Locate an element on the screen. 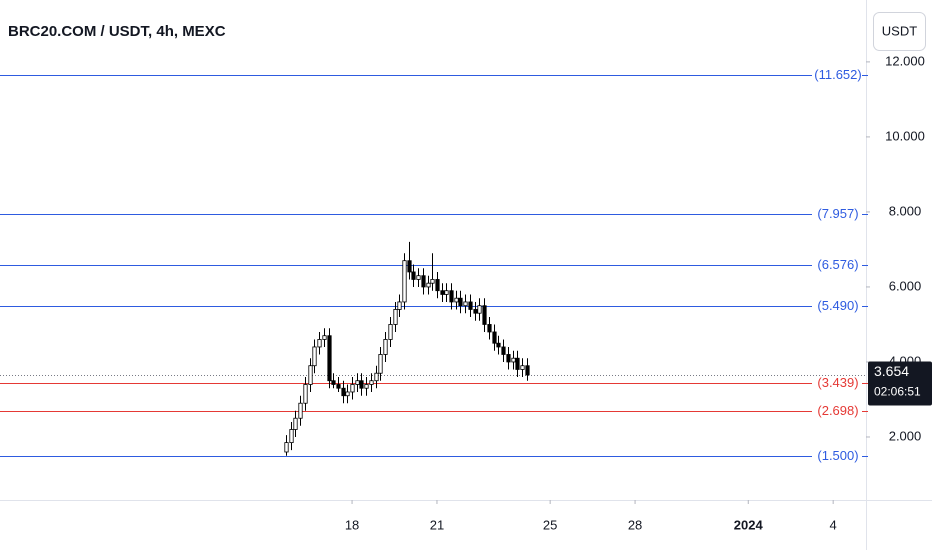 Image resolution: width=932 pixels, height=550 pixels. x-tick-label: 25 is located at coordinates (550, 524).